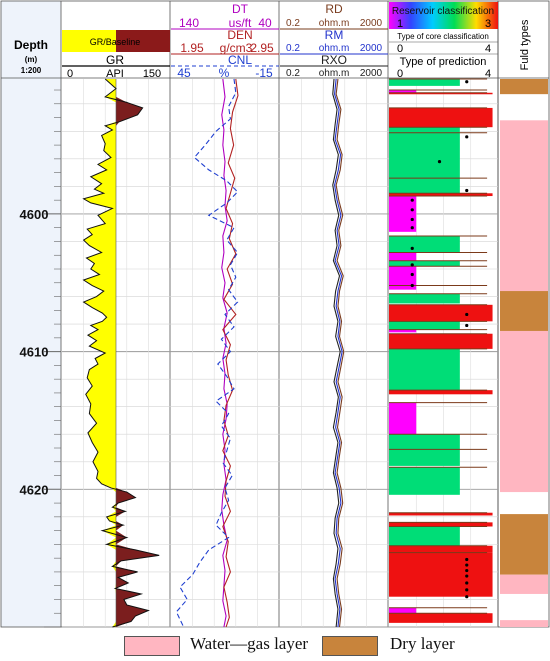 This screenshot has height=661, width=550. Describe the element at coordinates (224, 73) in the screenshot. I see `cnl-unit: %` at that location.